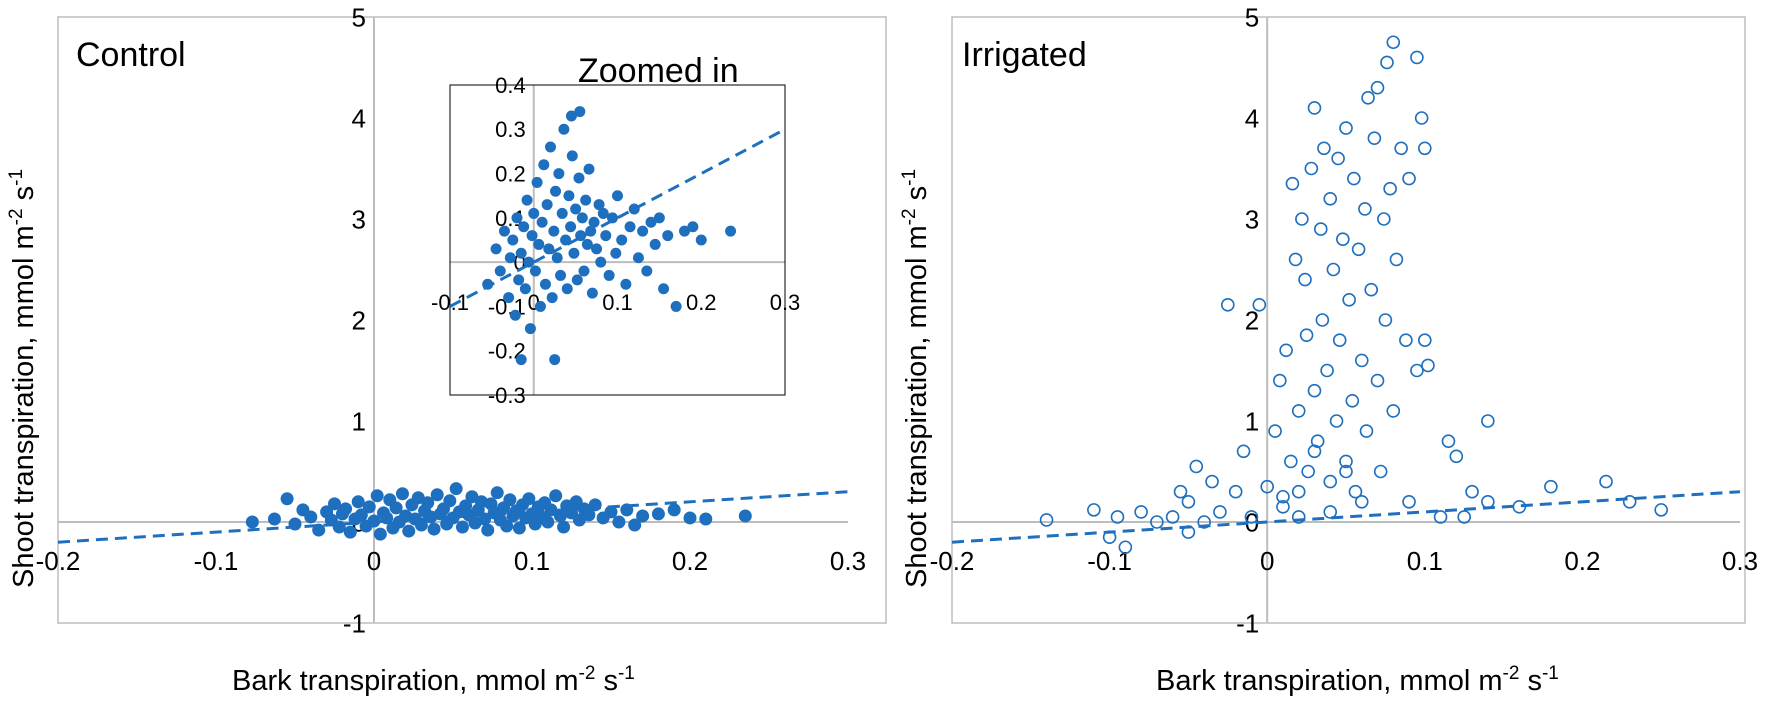 The height and width of the screenshot is (710, 1772). Describe the element at coordinates (510, 85) in the screenshot. I see `y-tick-label: 0.4` at that location.